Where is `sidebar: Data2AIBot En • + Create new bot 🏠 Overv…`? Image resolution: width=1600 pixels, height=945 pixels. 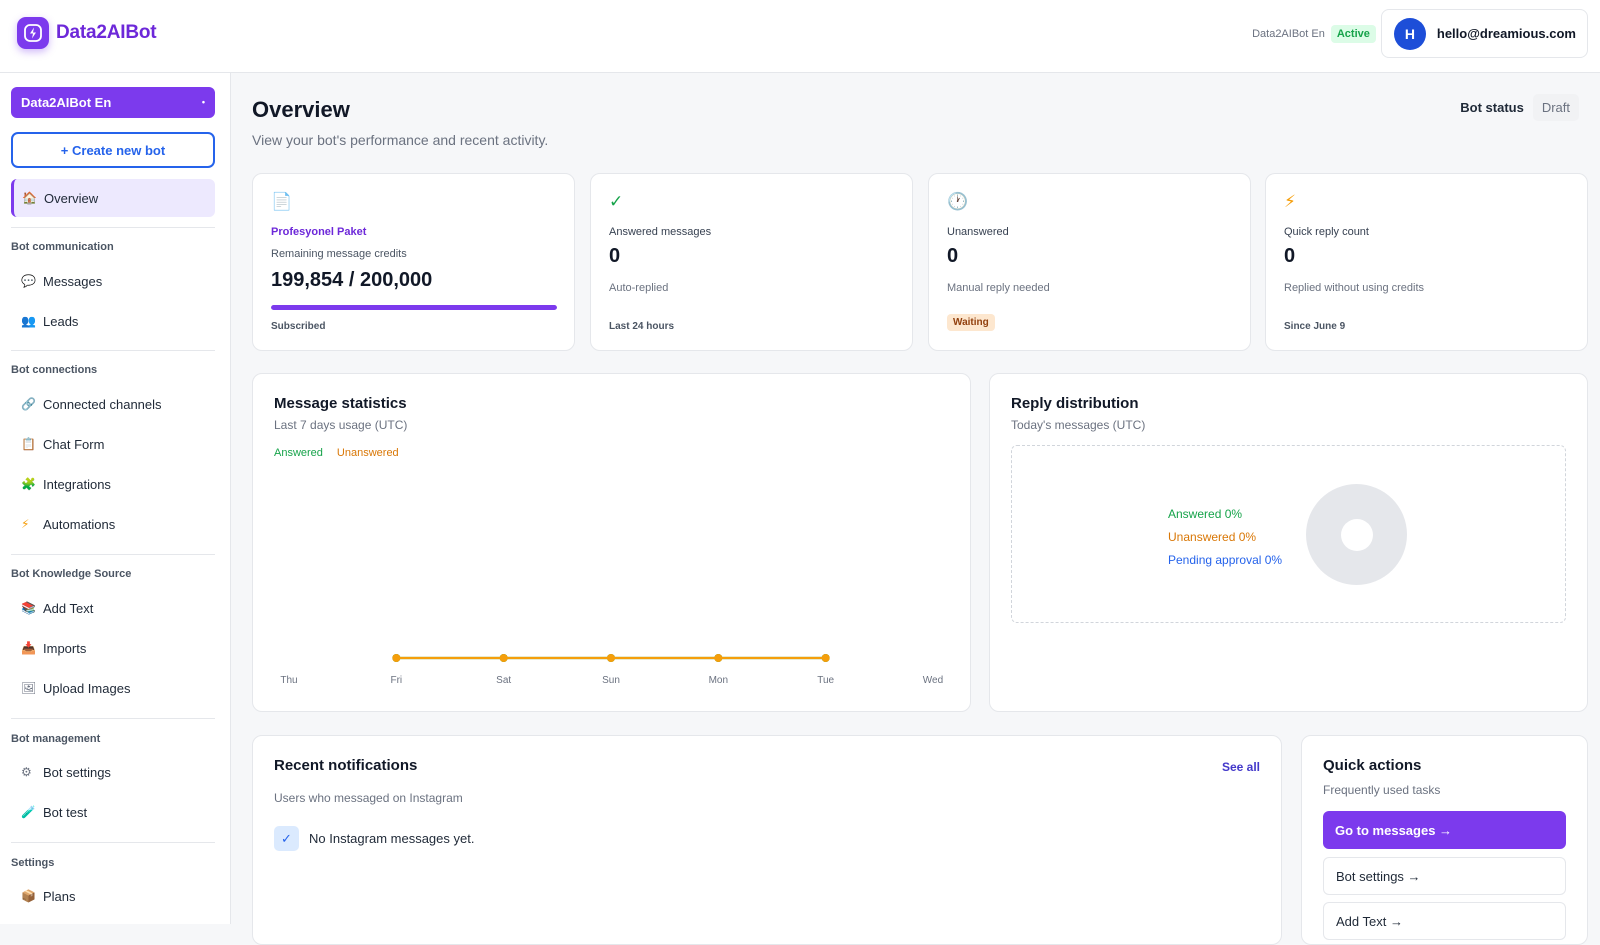 sidebar: Data2AIBot En • + Create new bot 🏠 Overv… is located at coordinates (115, 498).